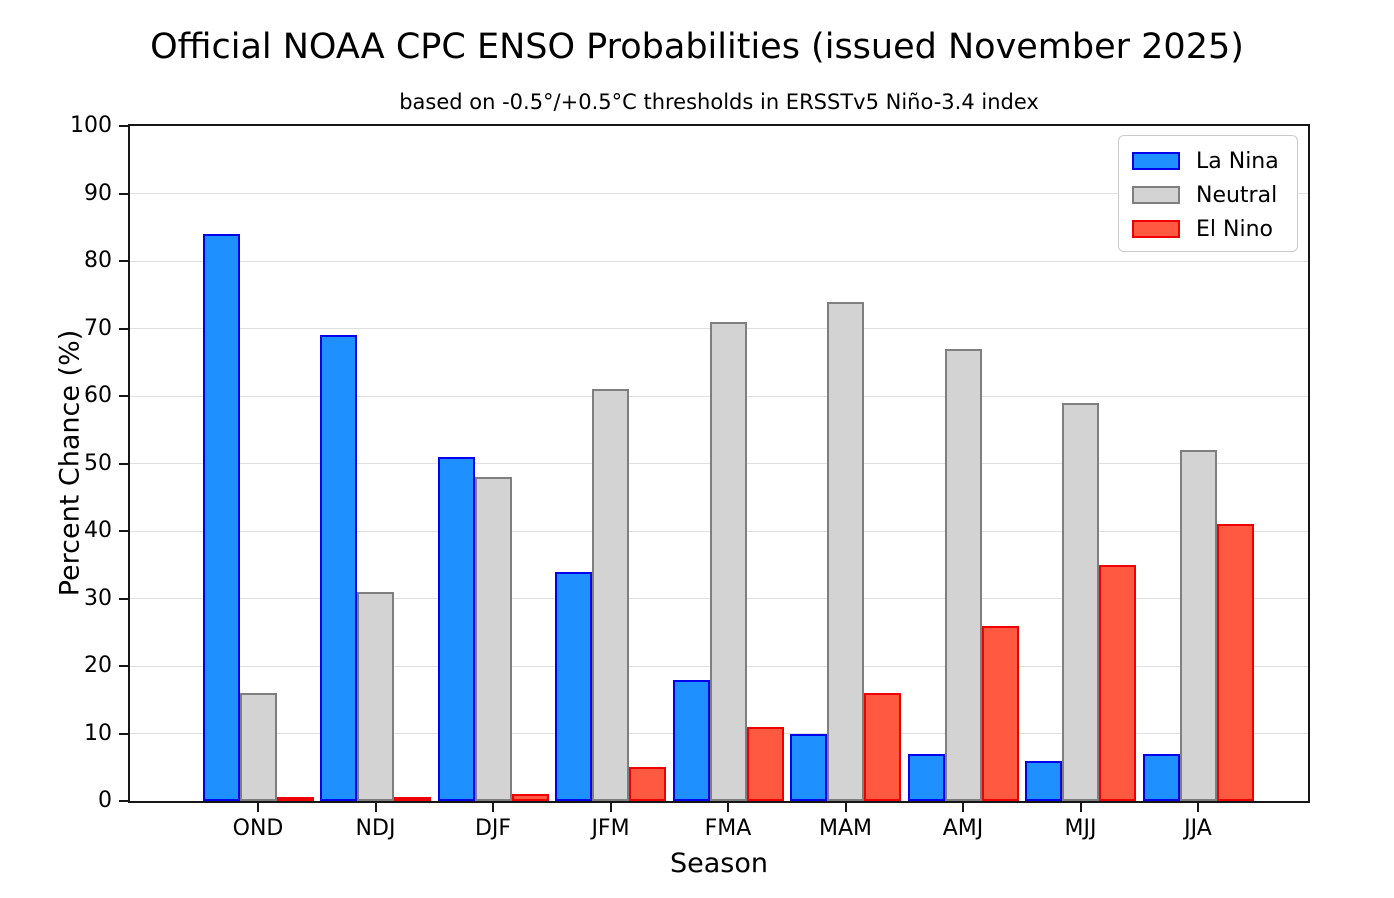  I want to click on bar-el-nino-jja, so click(1235, 662).